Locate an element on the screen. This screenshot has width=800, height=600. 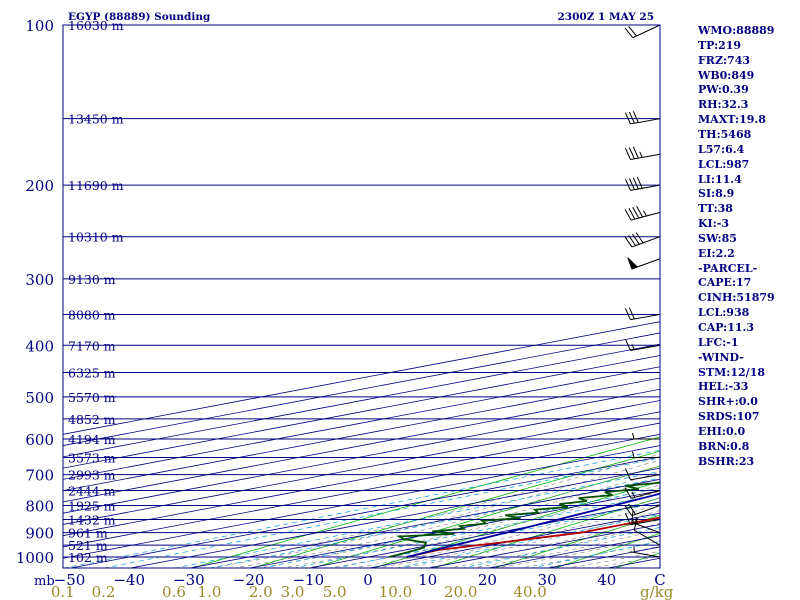
mixing-ratio-tick-labels: 0.1 0.2 0.6 1.0 2.0 3.0 5.0 10.0 20.0 40.0 is located at coordinates (299, 591).